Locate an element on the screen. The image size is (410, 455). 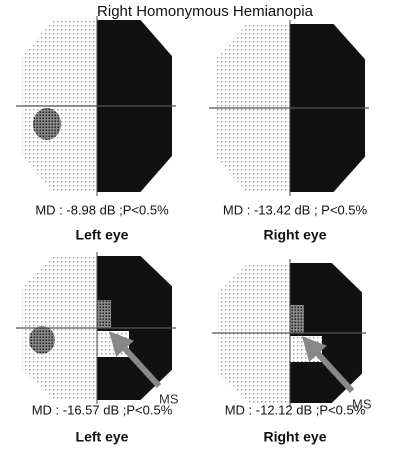
md-label: MD : -8.98 dB ;P<0.5% is located at coordinates (102, 209).